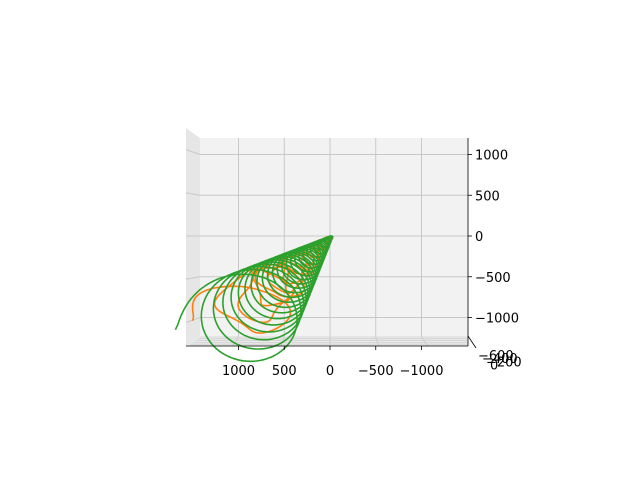 This screenshot has height=480, width=640. I want to click on y-axis-line, so click(472, 342).